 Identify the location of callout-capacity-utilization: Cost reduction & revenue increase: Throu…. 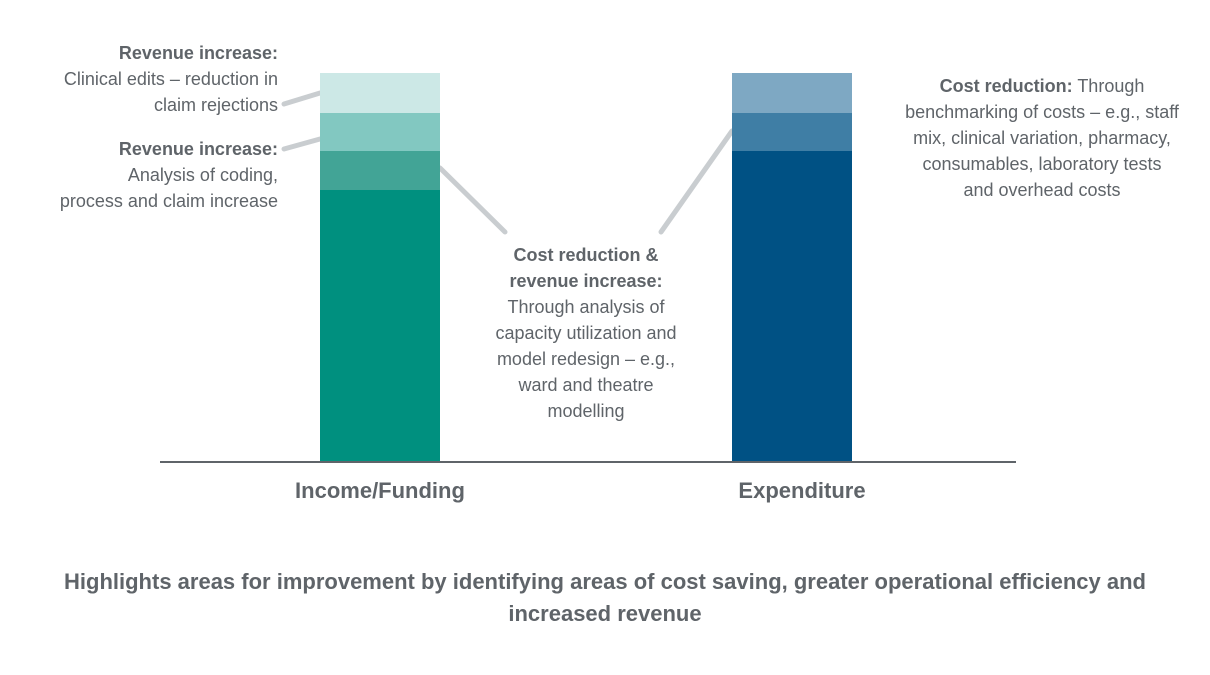
(586, 333).